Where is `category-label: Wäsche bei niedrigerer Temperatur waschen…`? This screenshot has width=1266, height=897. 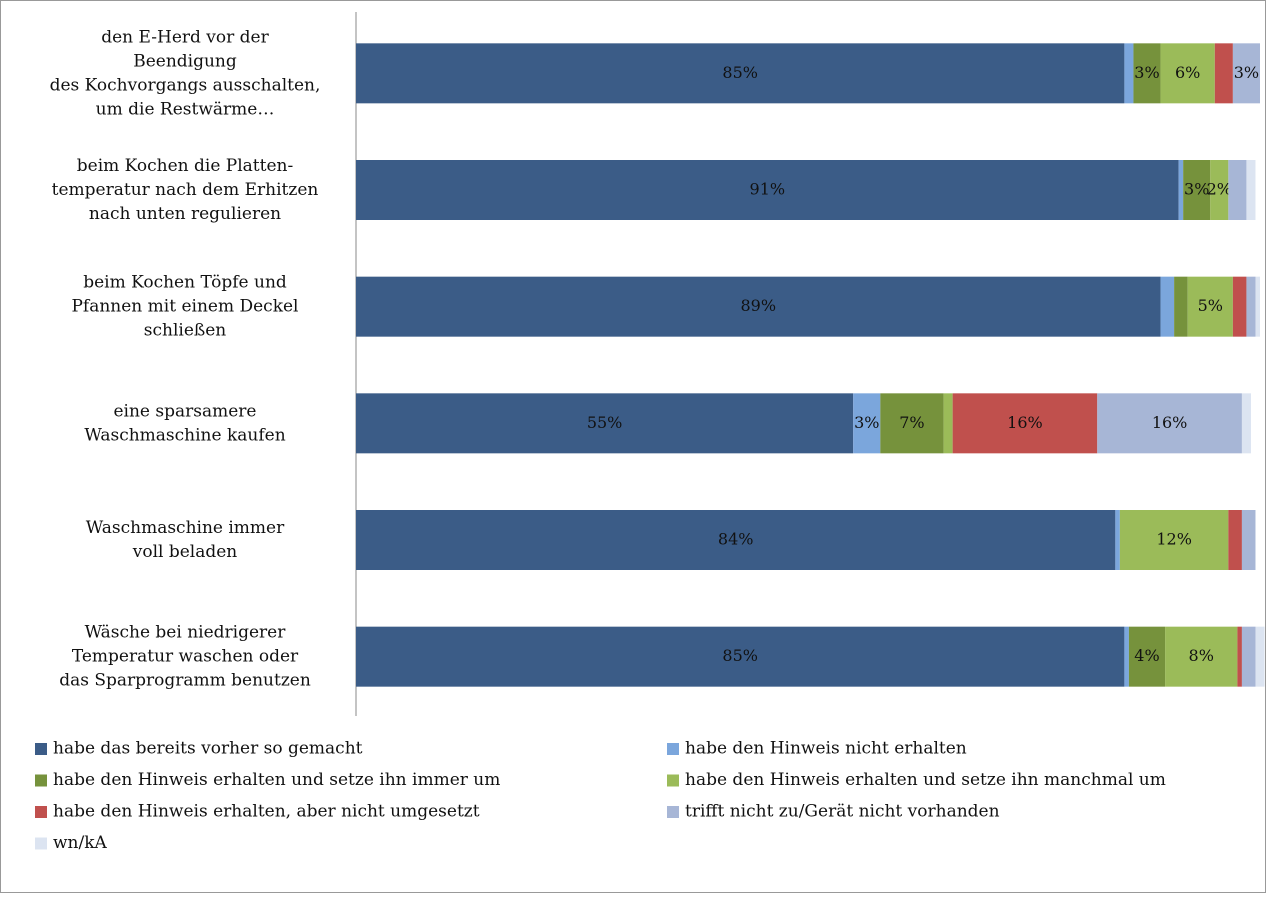
category-label: Wäsche bei niedrigerer Temperatur waschen… is located at coordinates (185, 656).